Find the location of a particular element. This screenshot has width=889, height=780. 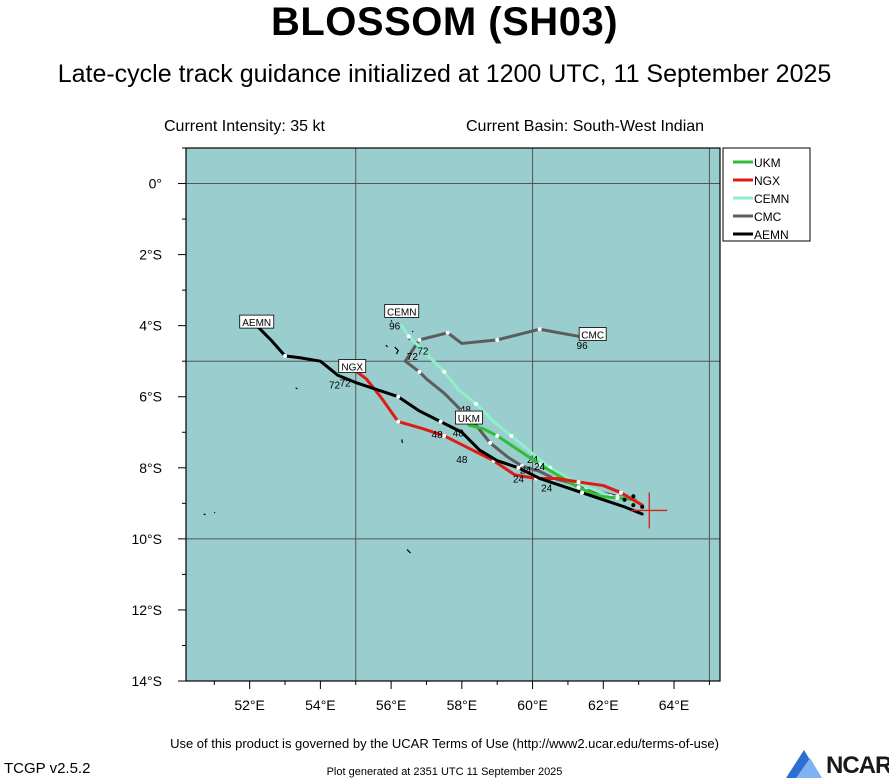

legend-label-aemn: AEMN is located at coordinates (771, 235).